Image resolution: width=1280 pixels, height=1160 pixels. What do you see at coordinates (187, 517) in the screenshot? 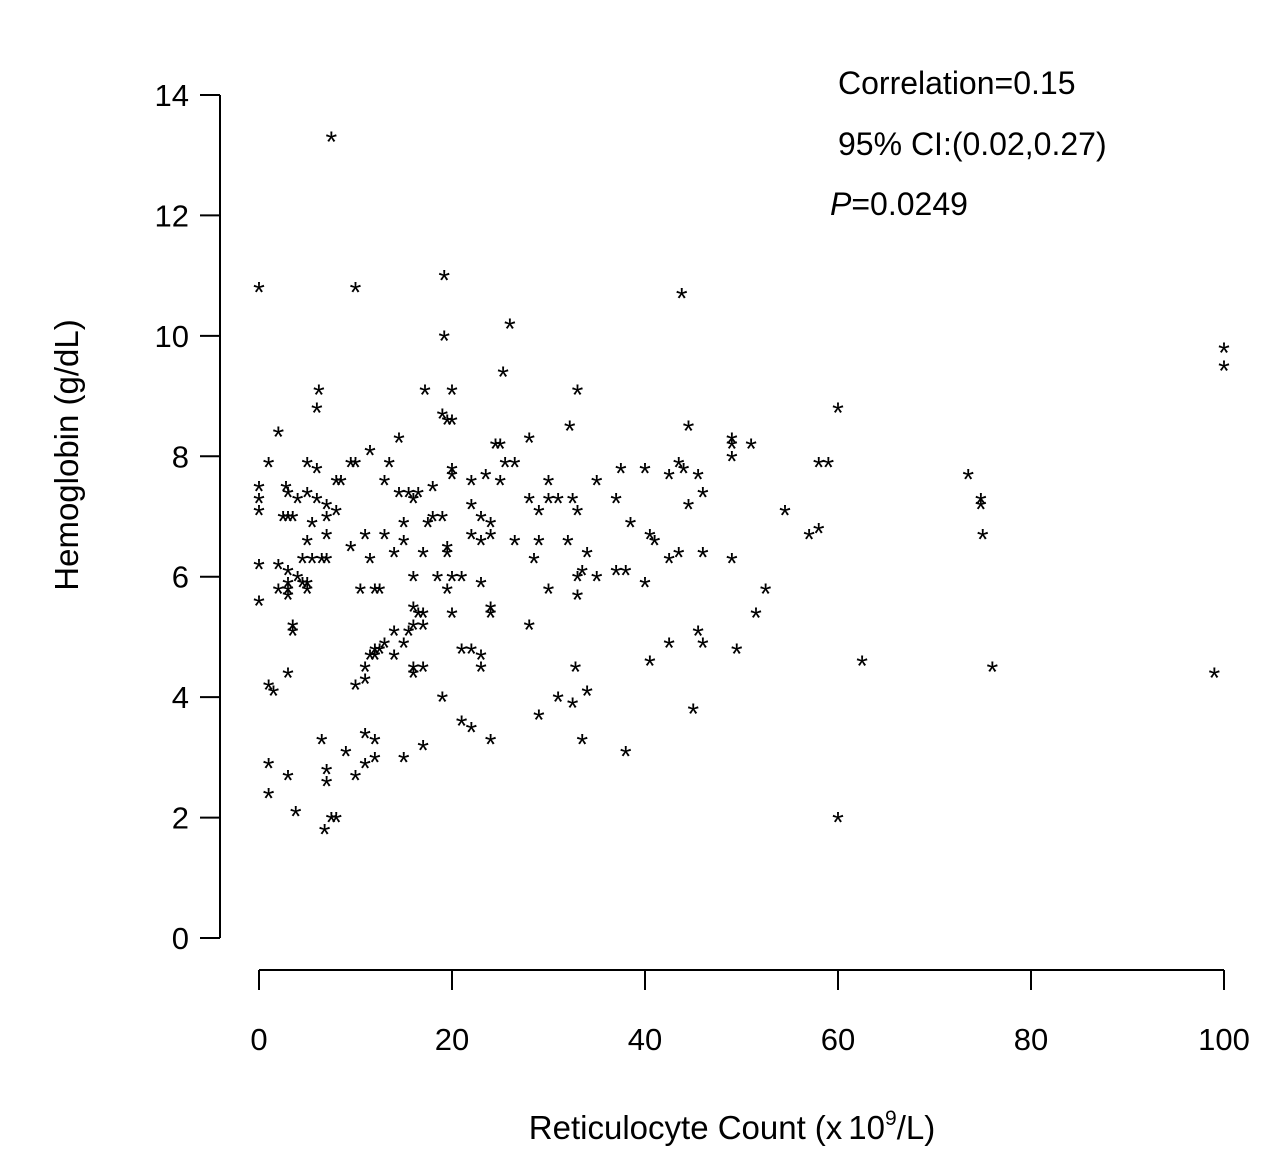
I see `y-ticks: 0 2 4 6 8 10 12 14` at bounding box center [187, 517].